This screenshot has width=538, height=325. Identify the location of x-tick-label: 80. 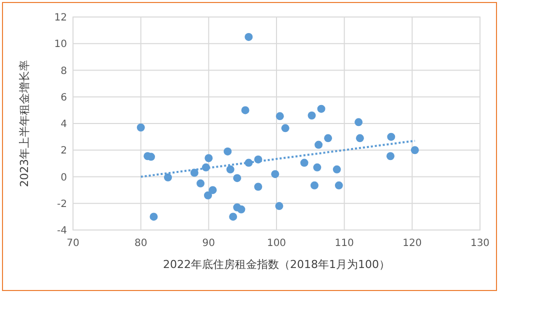
(141, 243).